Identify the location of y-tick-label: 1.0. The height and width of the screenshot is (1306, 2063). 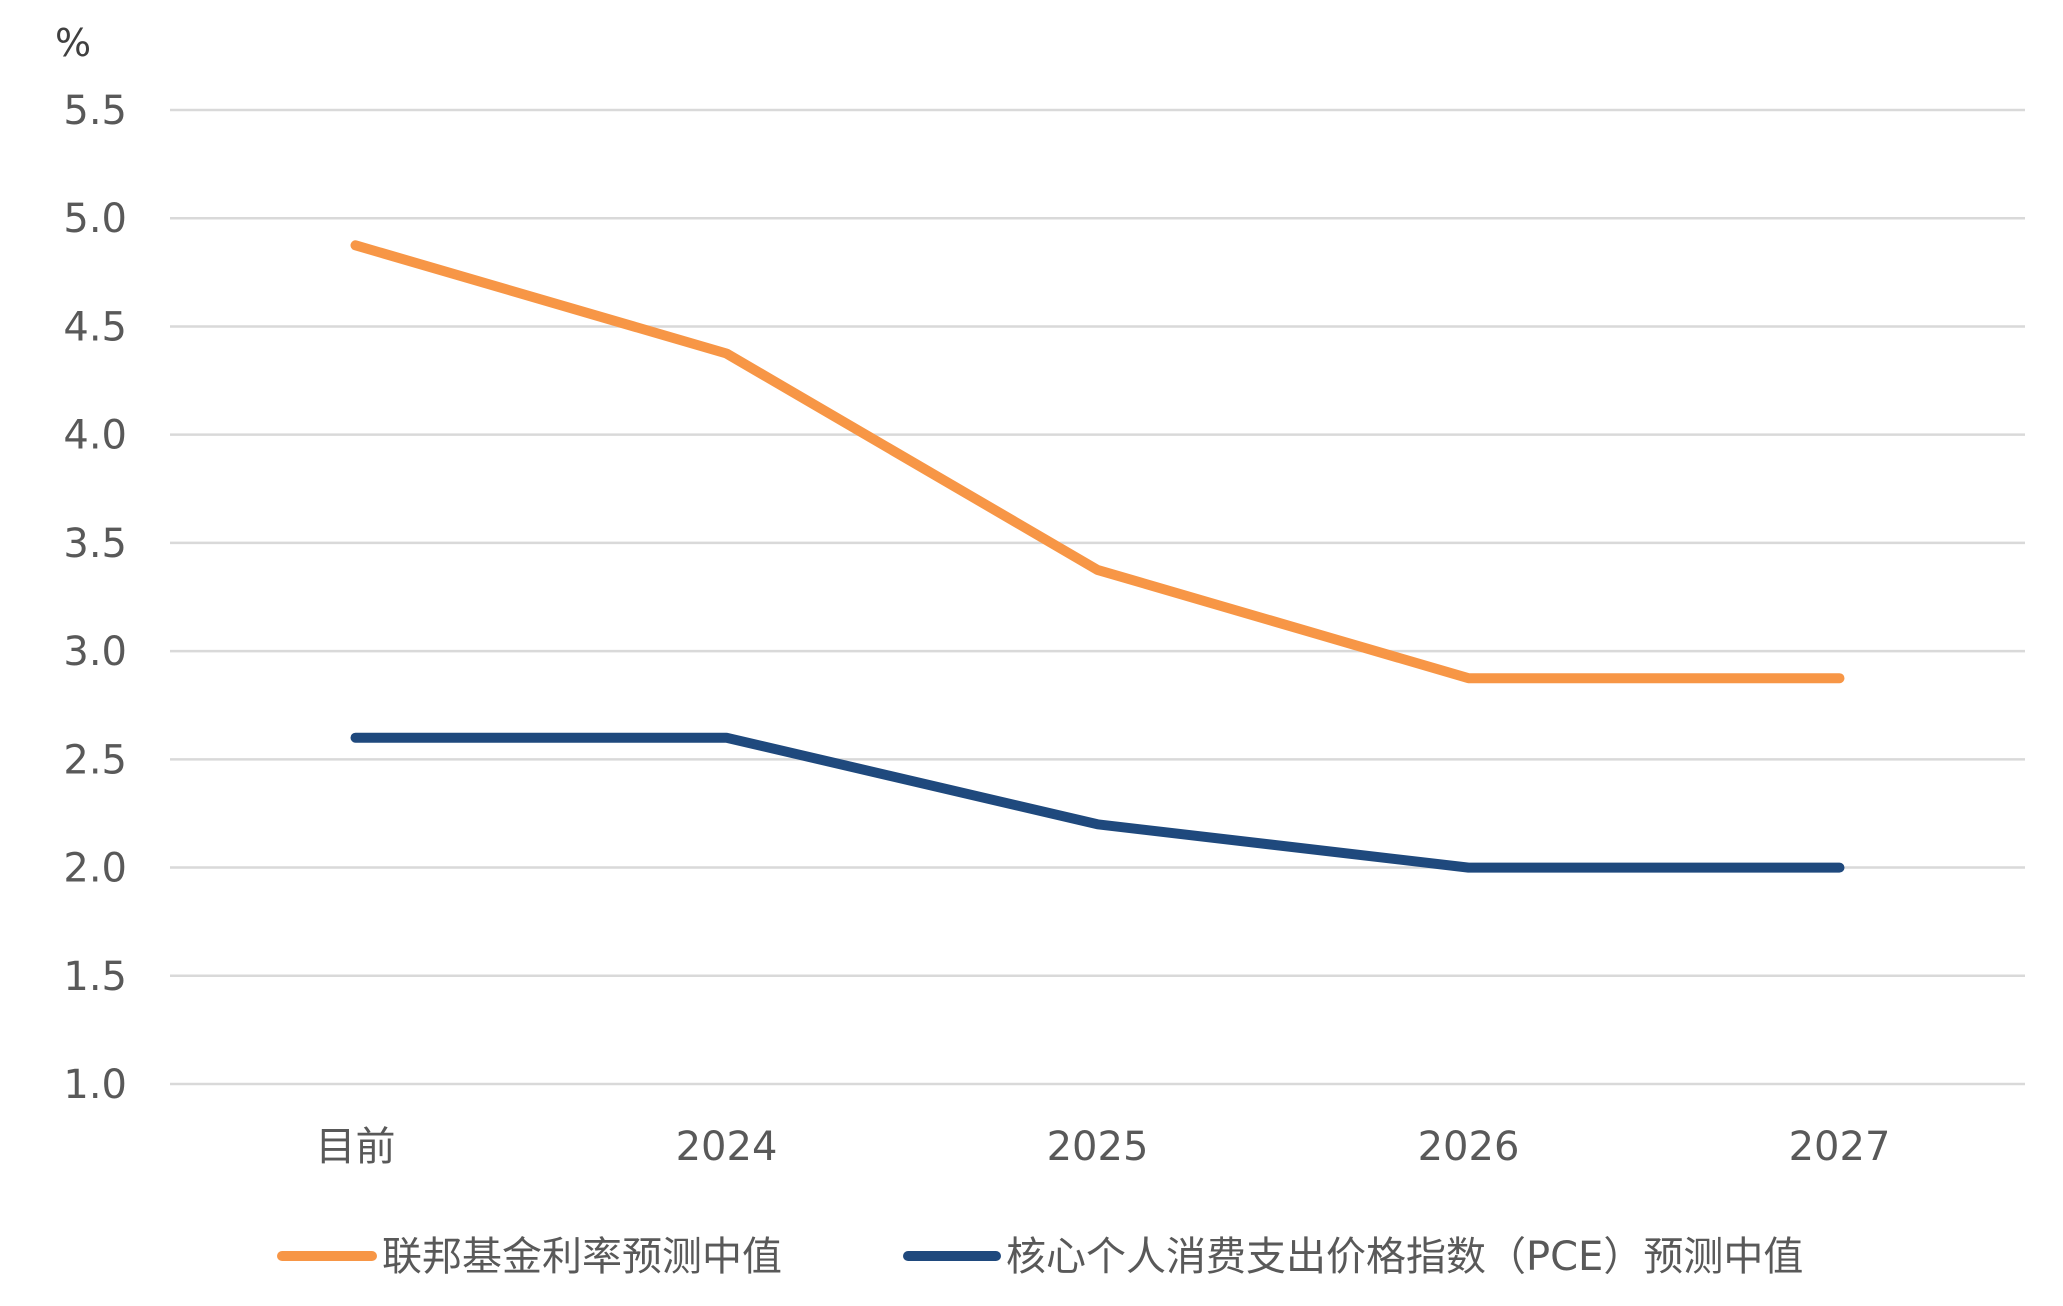
(95, 1085).